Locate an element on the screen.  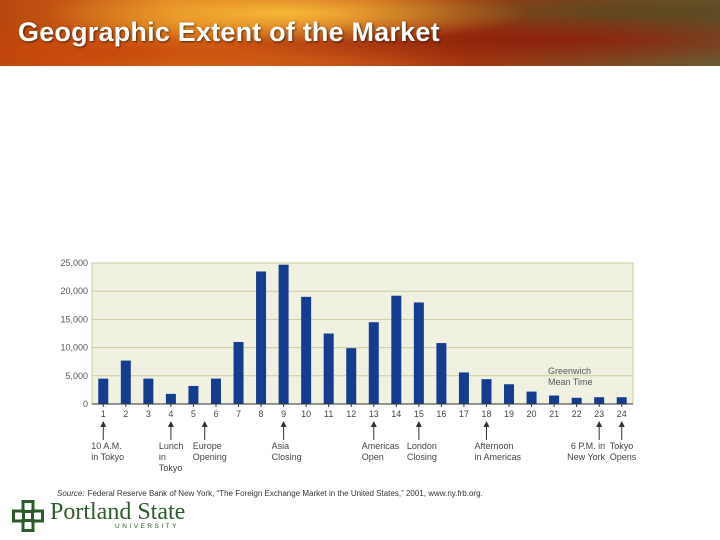
x-tick-label: 3 is located at coordinates (148, 414).